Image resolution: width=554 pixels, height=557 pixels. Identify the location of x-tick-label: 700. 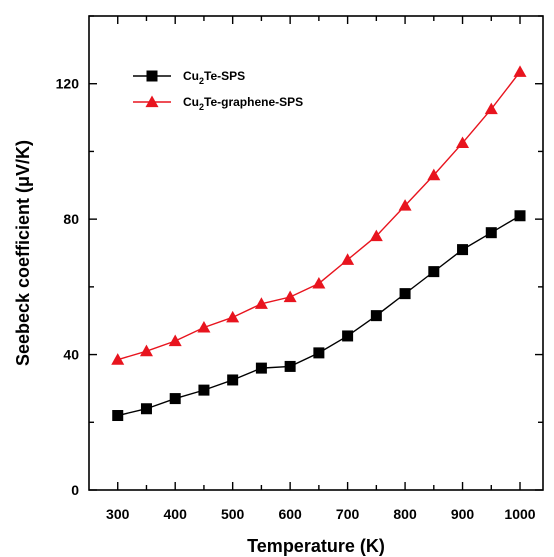
(348, 514).